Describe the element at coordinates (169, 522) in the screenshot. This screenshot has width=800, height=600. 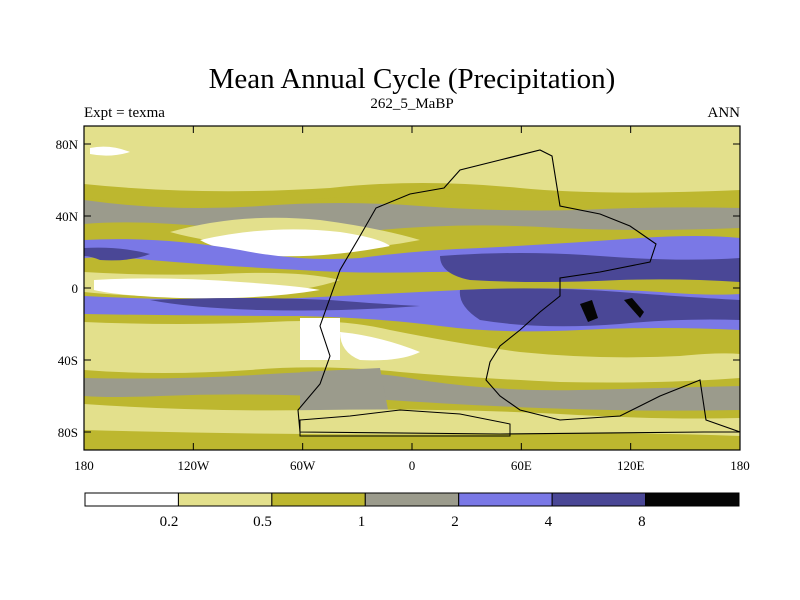
I see `colorbar-level-label: 0.2` at that location.